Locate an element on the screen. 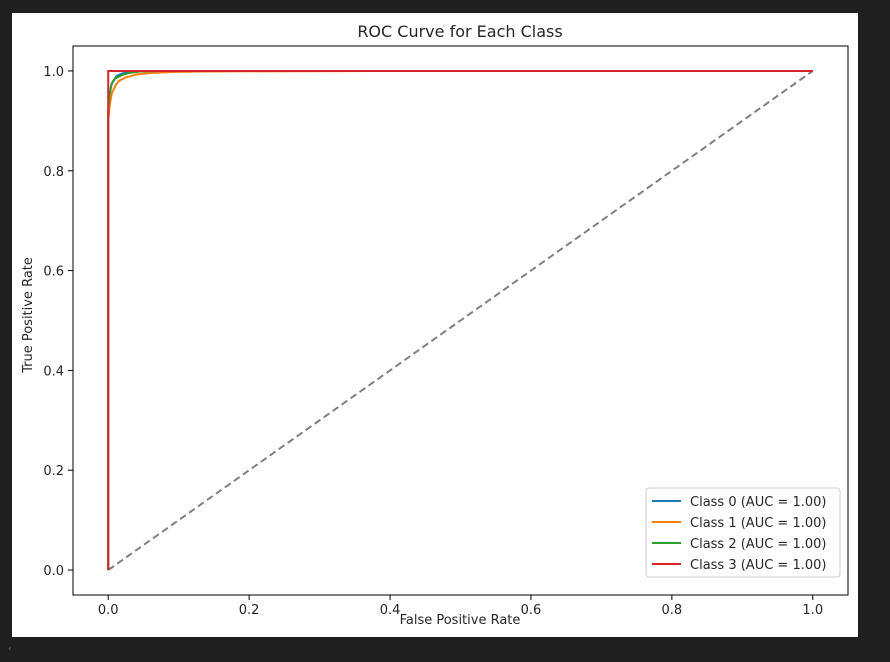 This screenshot has height=662, width=890. x-tick-label: 1.0 is located at coordinates (812, 610).